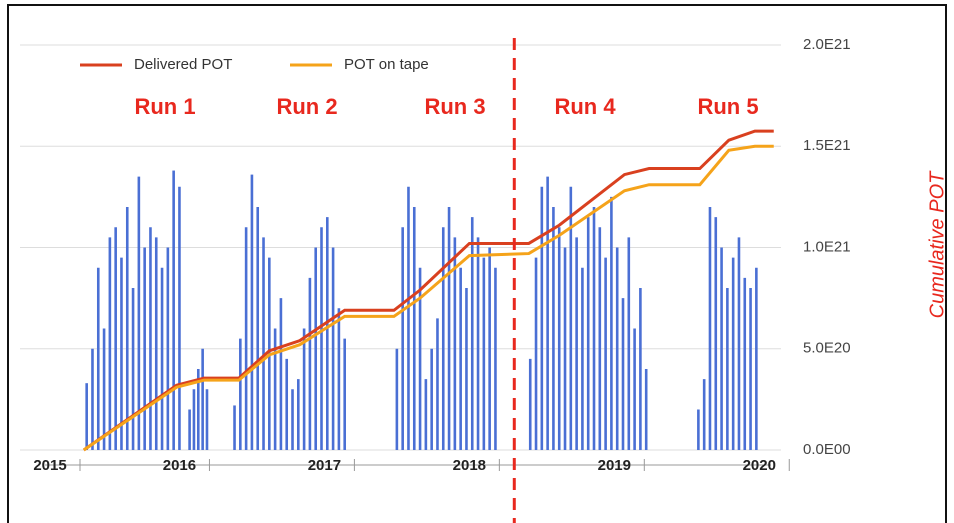  What do you see at coordinates (827, 44) in the screenshot?
I see `y-tick-label: 2.0E21` at bounding box center [827, 44].